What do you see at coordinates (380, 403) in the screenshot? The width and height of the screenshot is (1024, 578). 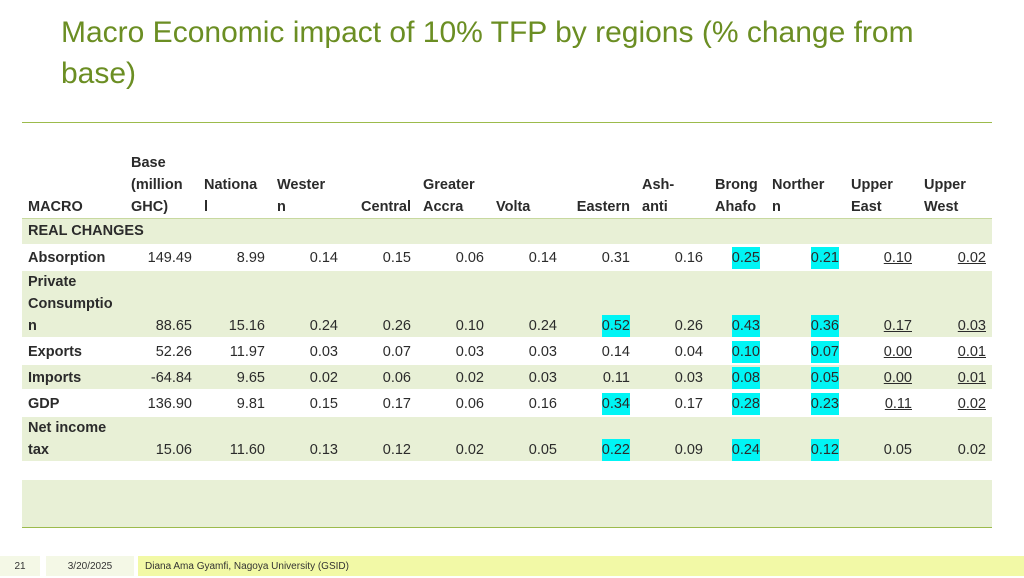 I see `cell-central: 0.17` at bounding box center [380, 403].